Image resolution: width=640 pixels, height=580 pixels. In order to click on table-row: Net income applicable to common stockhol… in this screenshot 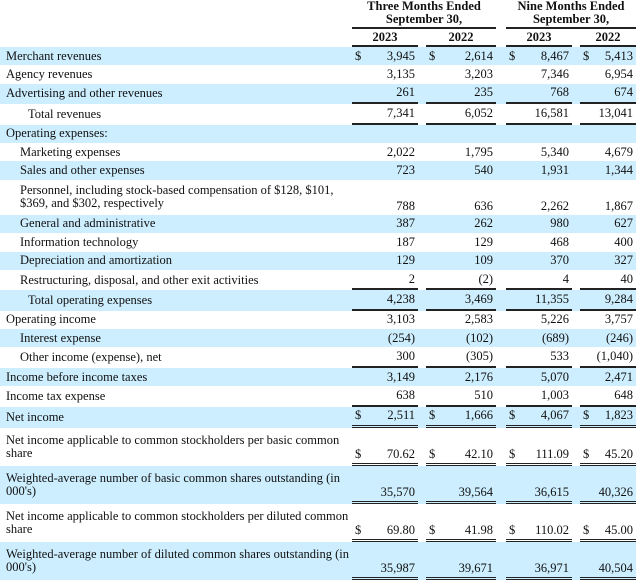, I will do `click(318, 523)`.